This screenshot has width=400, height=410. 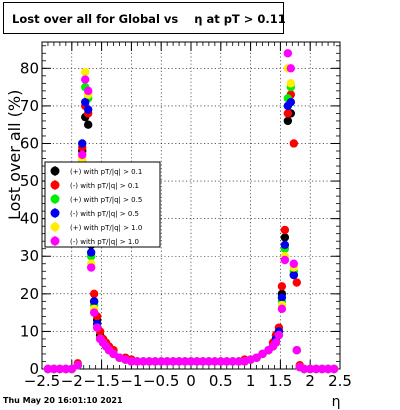 What do you see at coordinates (42, 381) in the screenshot?
I see `x-tick-label: −2.5` at bounding box center [42, 381].